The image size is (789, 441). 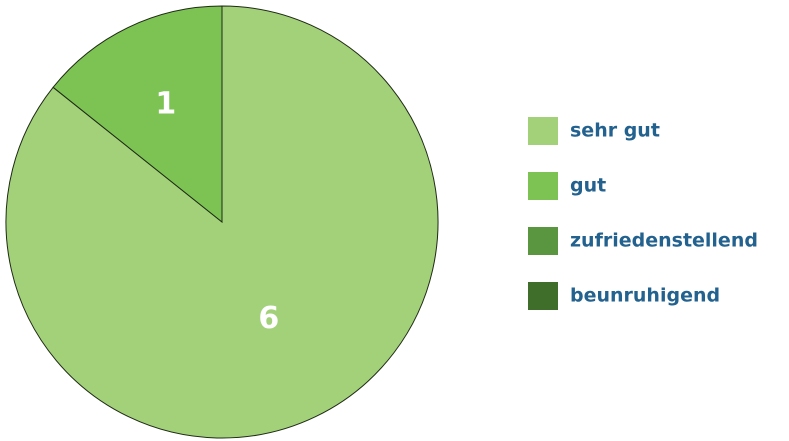 I want to click on legend-label: sehr gut, so click(x=615, y=131).